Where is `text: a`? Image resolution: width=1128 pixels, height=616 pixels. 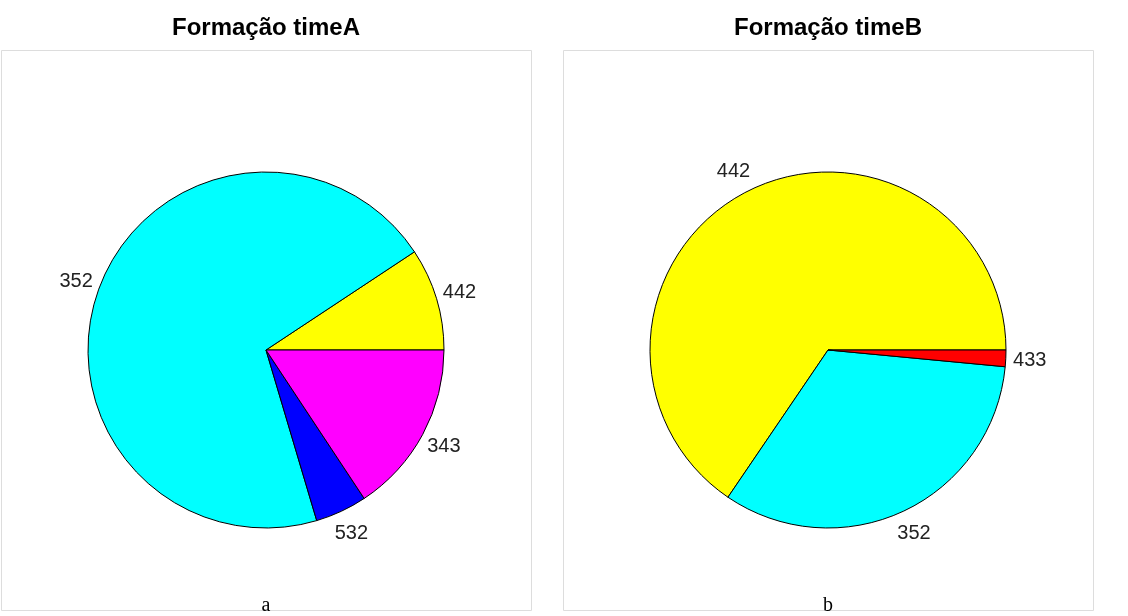 text: a is located at coordinates (266, 604).